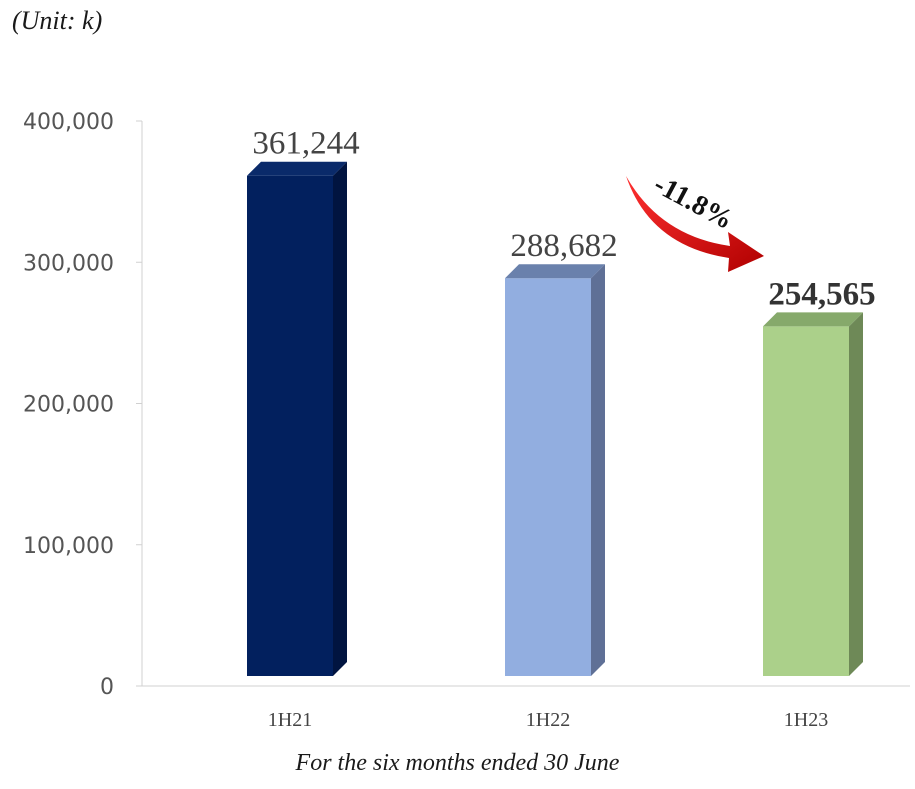  I want to click on y-tick-label: 0, so click(107, 687).